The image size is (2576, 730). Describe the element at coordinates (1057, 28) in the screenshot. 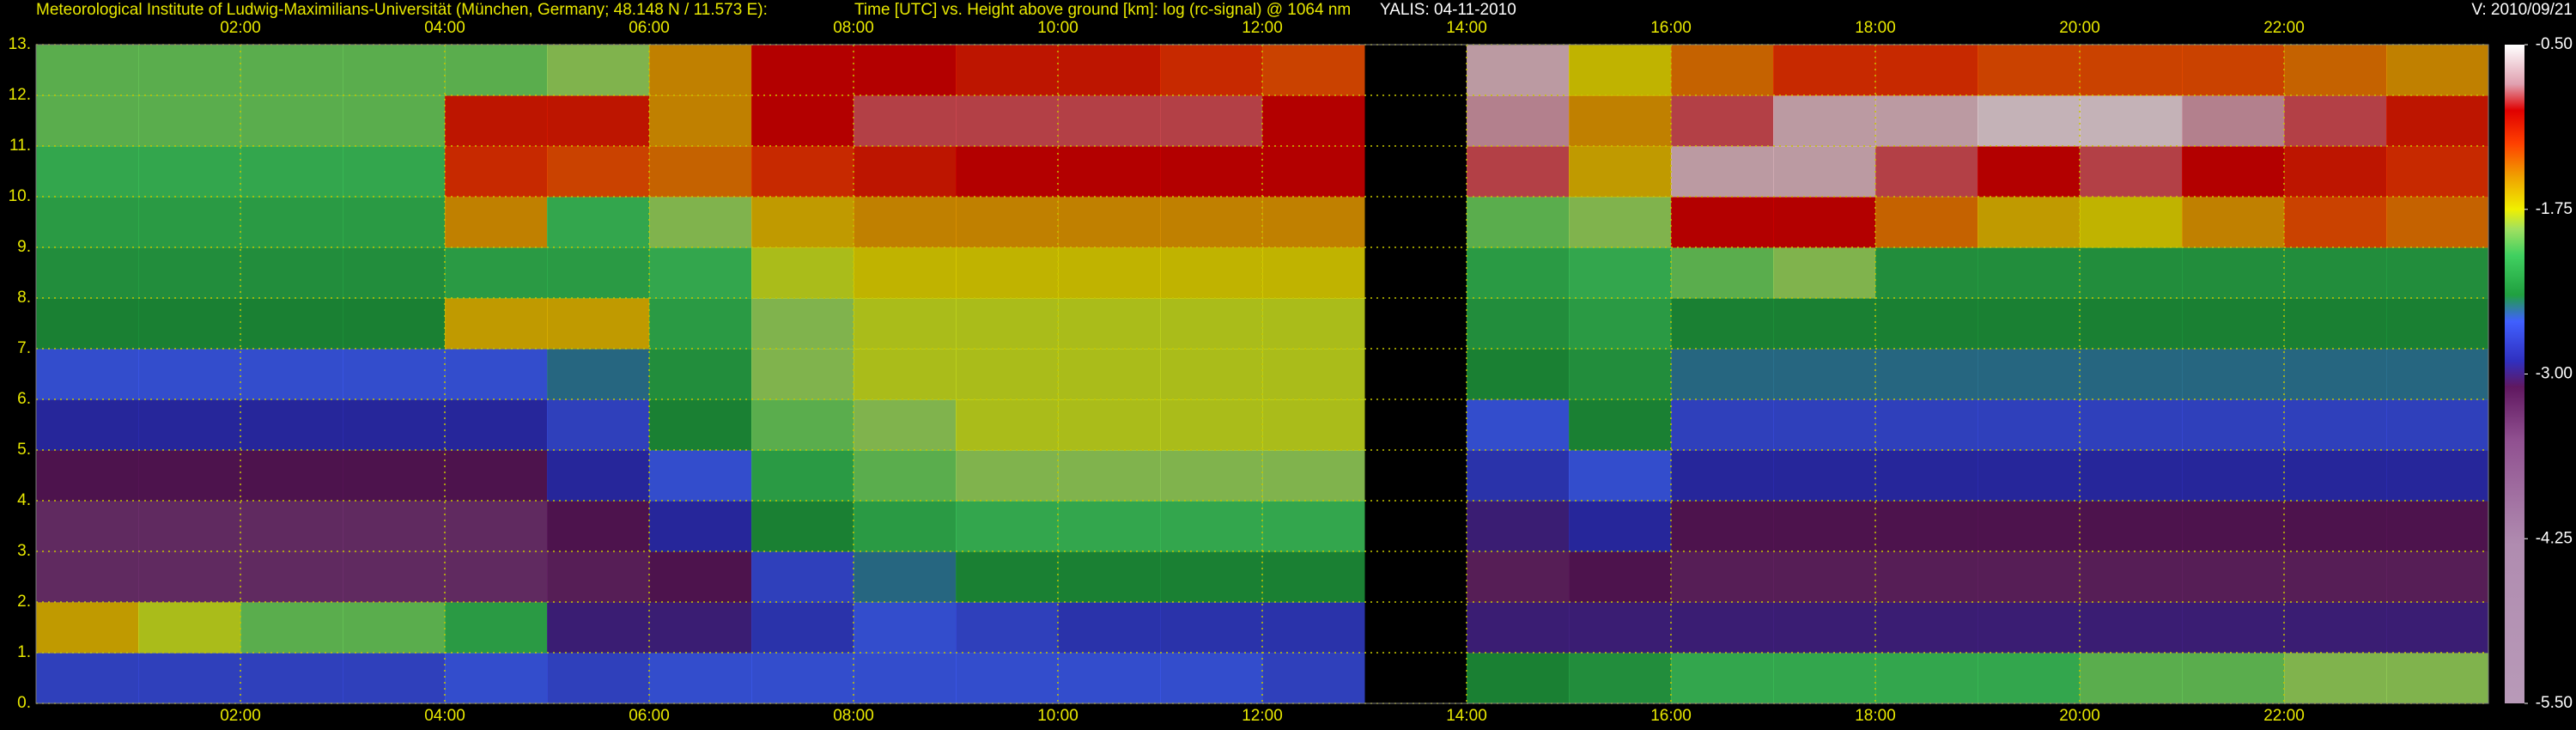

I see `x-tick-label-top: 10:00` at that location.